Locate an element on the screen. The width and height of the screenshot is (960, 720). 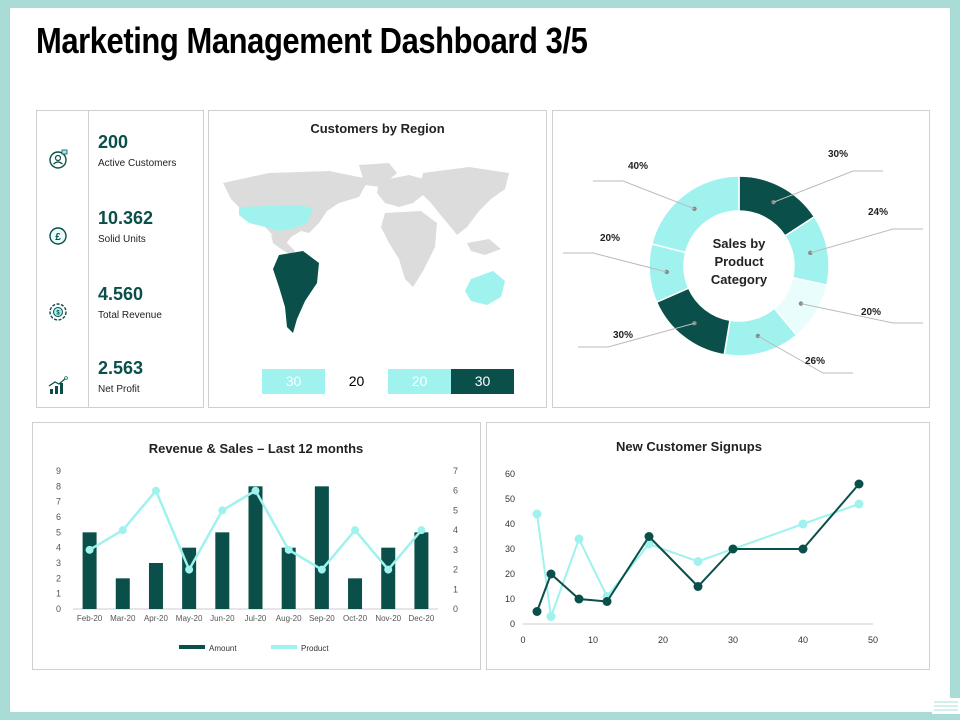
kpi-value: 2.563 is located at coordinates (121, 368).